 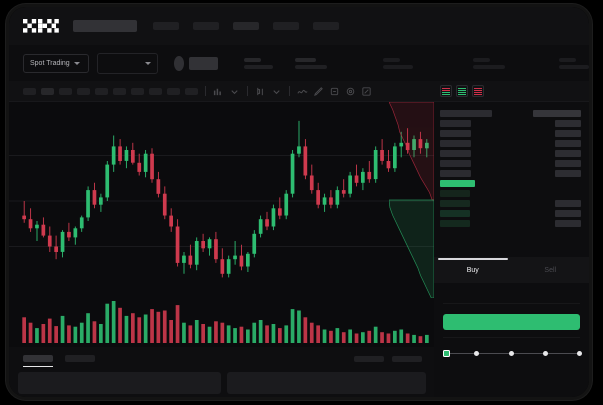 I want to click on tab-buy-label: Buy, so click(x=472, y=270).